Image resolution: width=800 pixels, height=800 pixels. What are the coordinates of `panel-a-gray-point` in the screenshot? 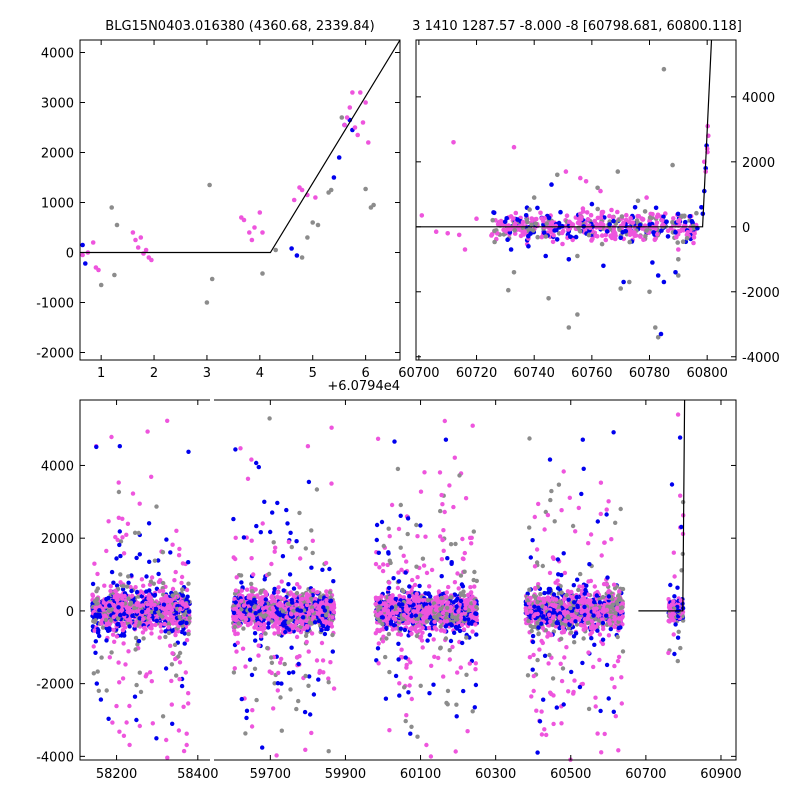 It's located at (331, 190).